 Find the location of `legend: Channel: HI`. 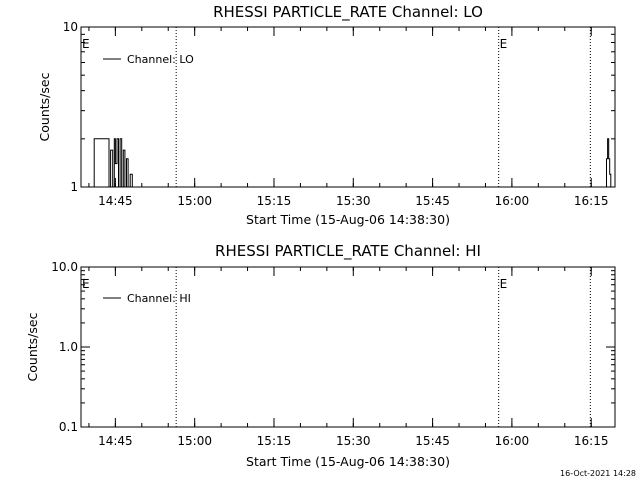

legend: Channel: HI is located at coordinates (147, 298).